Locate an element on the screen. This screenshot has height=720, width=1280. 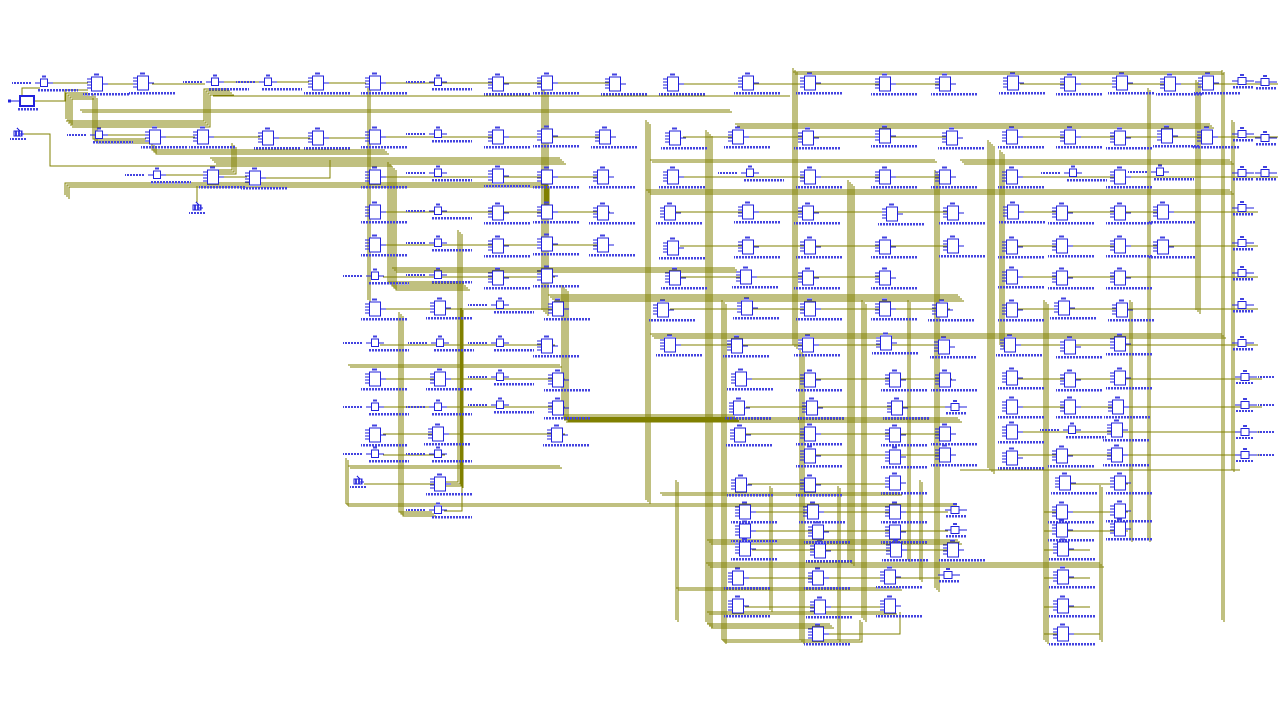
input-port-symbol is located at coordinates (23, 103).